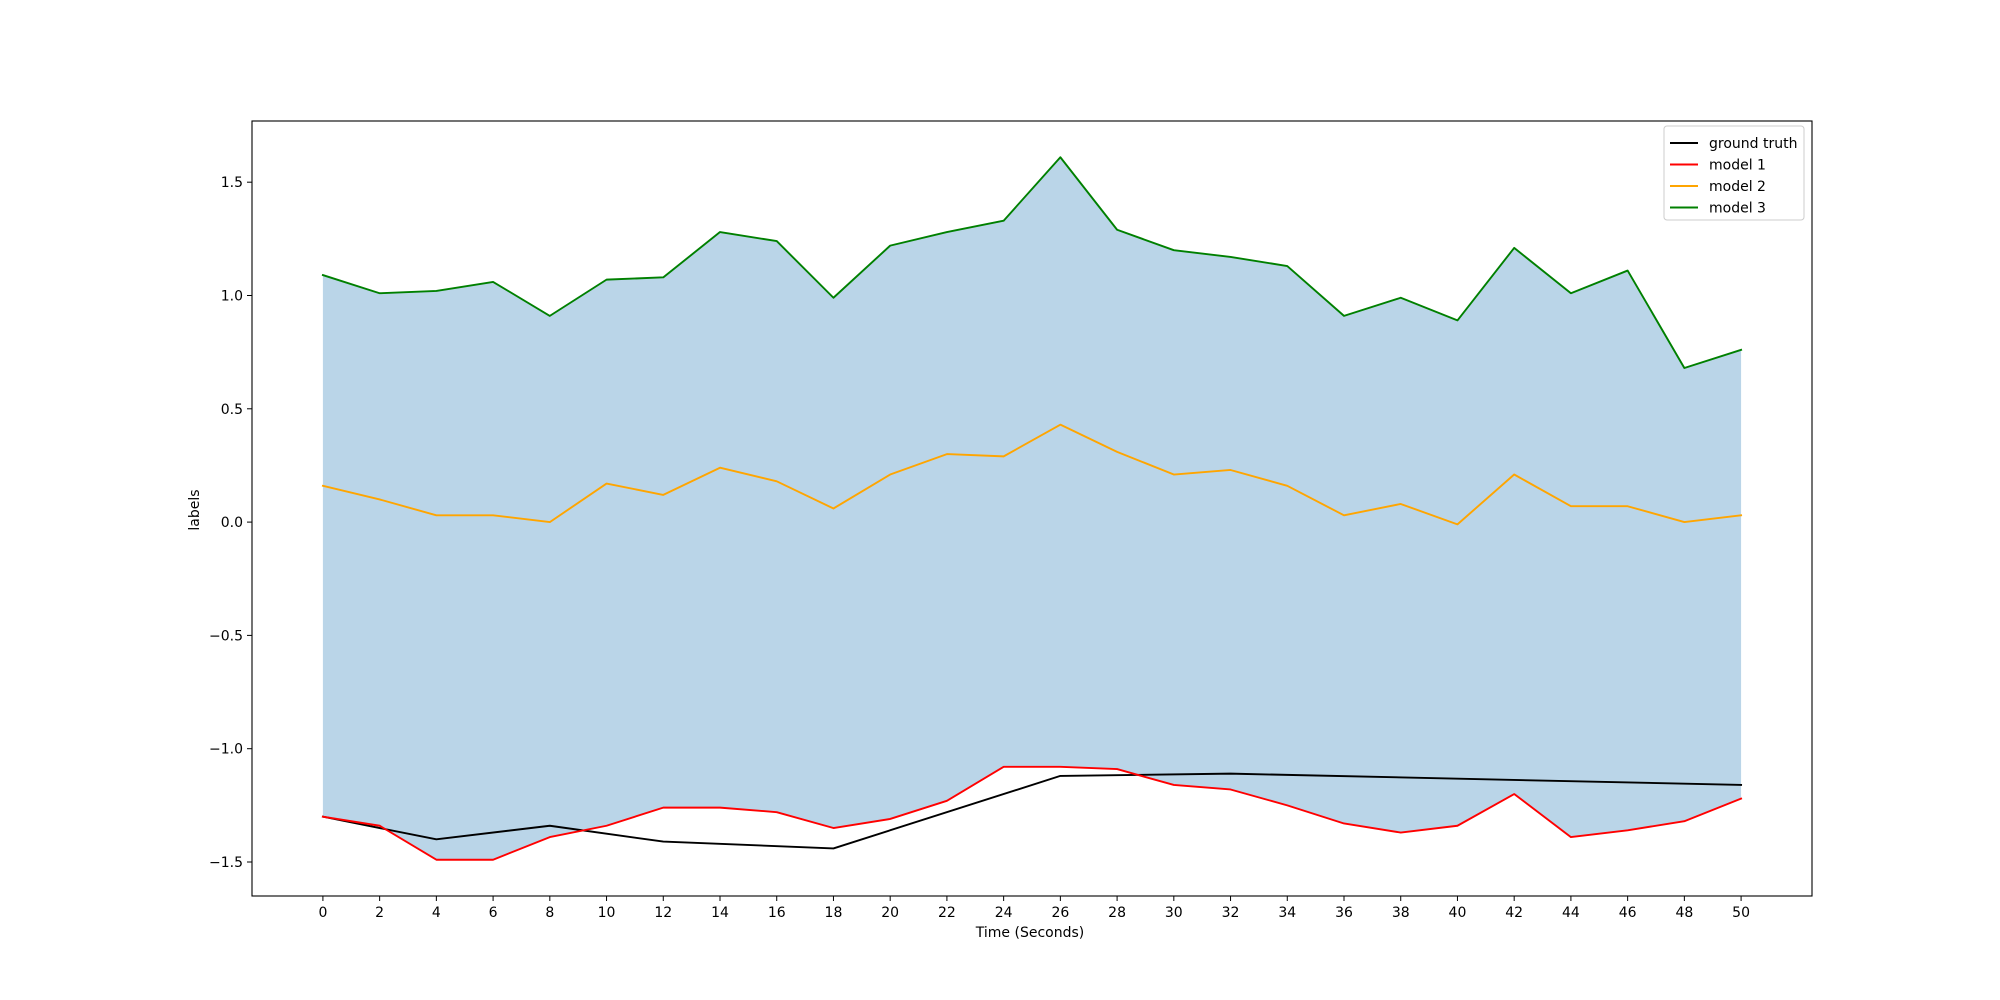  I want to click on x-tick-label: 34, so click(1287, 913).